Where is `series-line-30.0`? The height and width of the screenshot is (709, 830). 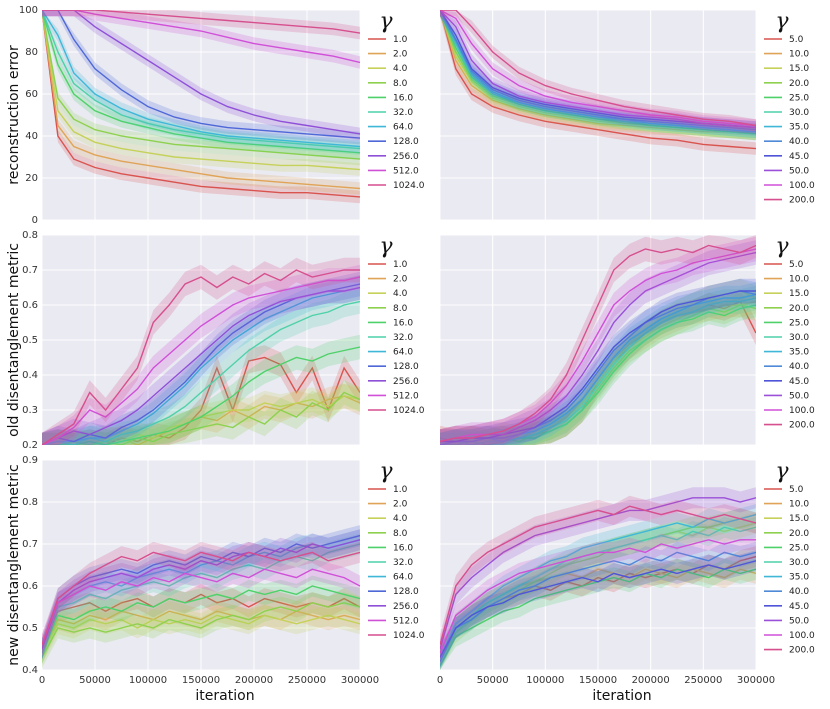 series-line-30.0 is located at coordinates (598, 371).